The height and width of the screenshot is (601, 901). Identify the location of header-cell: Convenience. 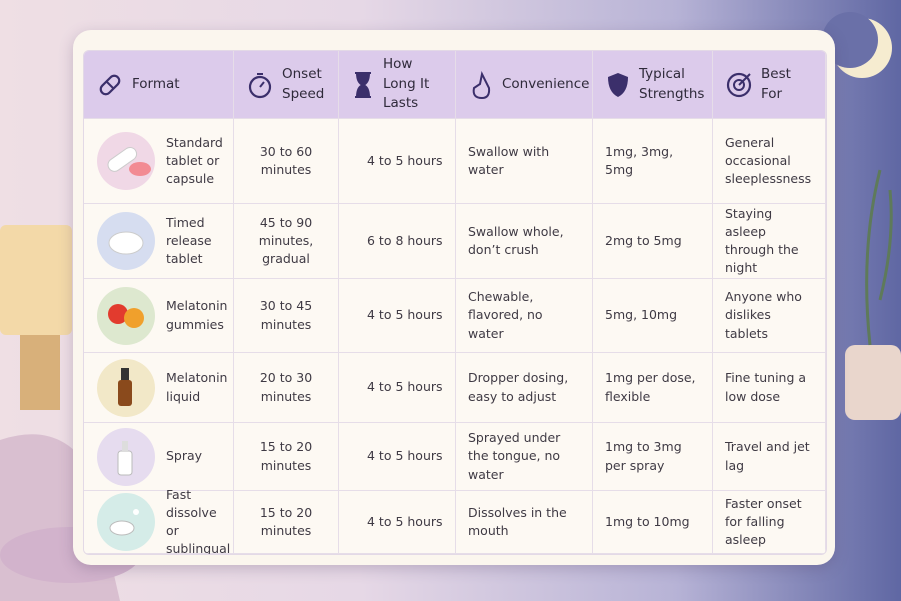
(524, 85).